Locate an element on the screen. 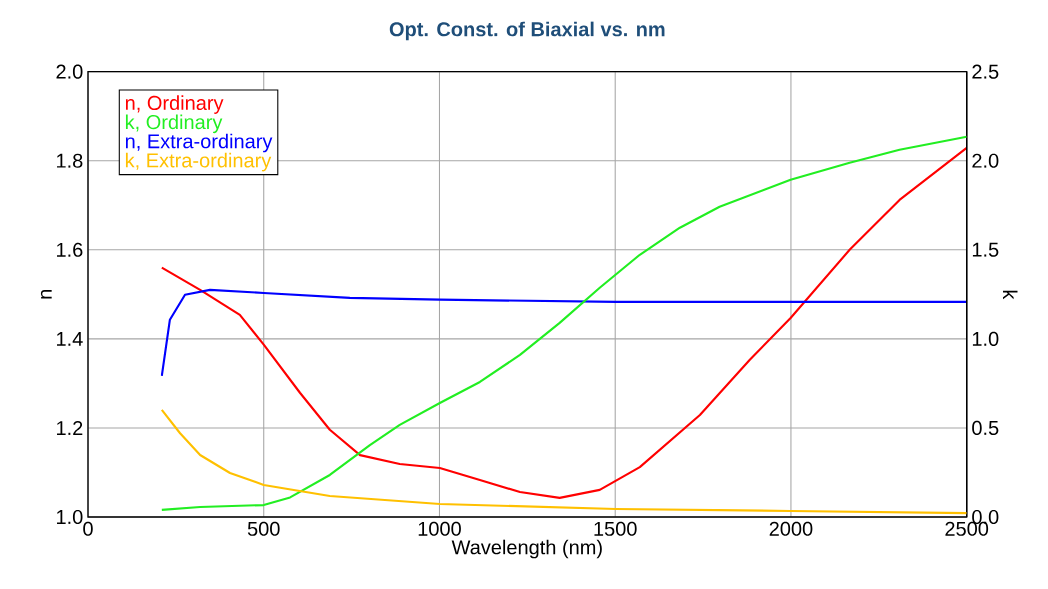  y2-tick-label: 2.0 is located at coordinates (985, 160).